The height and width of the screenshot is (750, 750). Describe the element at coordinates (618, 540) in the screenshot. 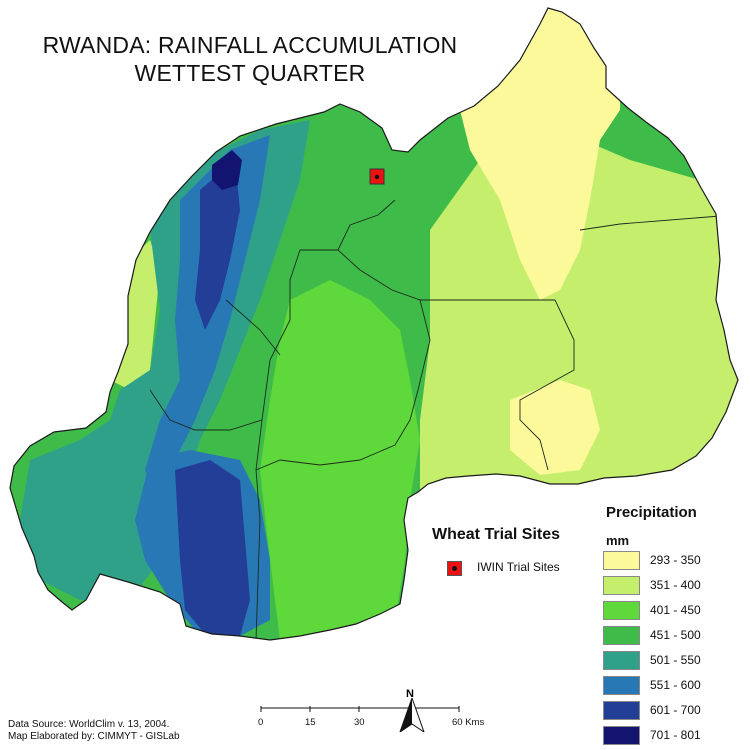

I see `precip-legend-unit: mm` at that location.